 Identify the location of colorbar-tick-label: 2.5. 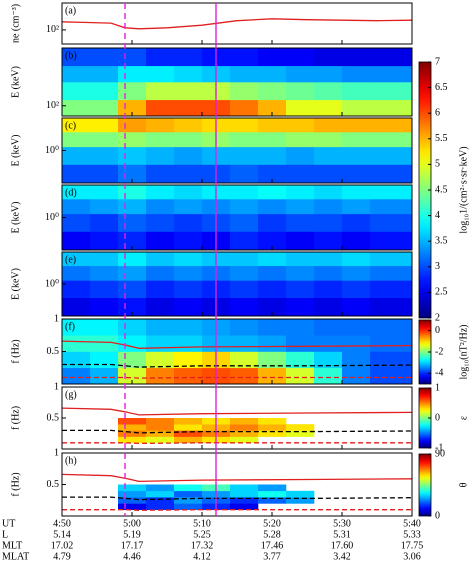
(441, 292).